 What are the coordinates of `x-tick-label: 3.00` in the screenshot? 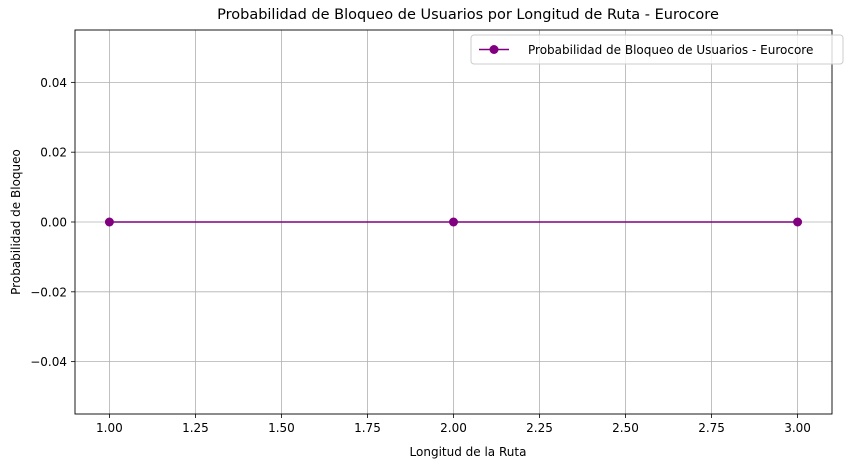 It's located at (797, 428).